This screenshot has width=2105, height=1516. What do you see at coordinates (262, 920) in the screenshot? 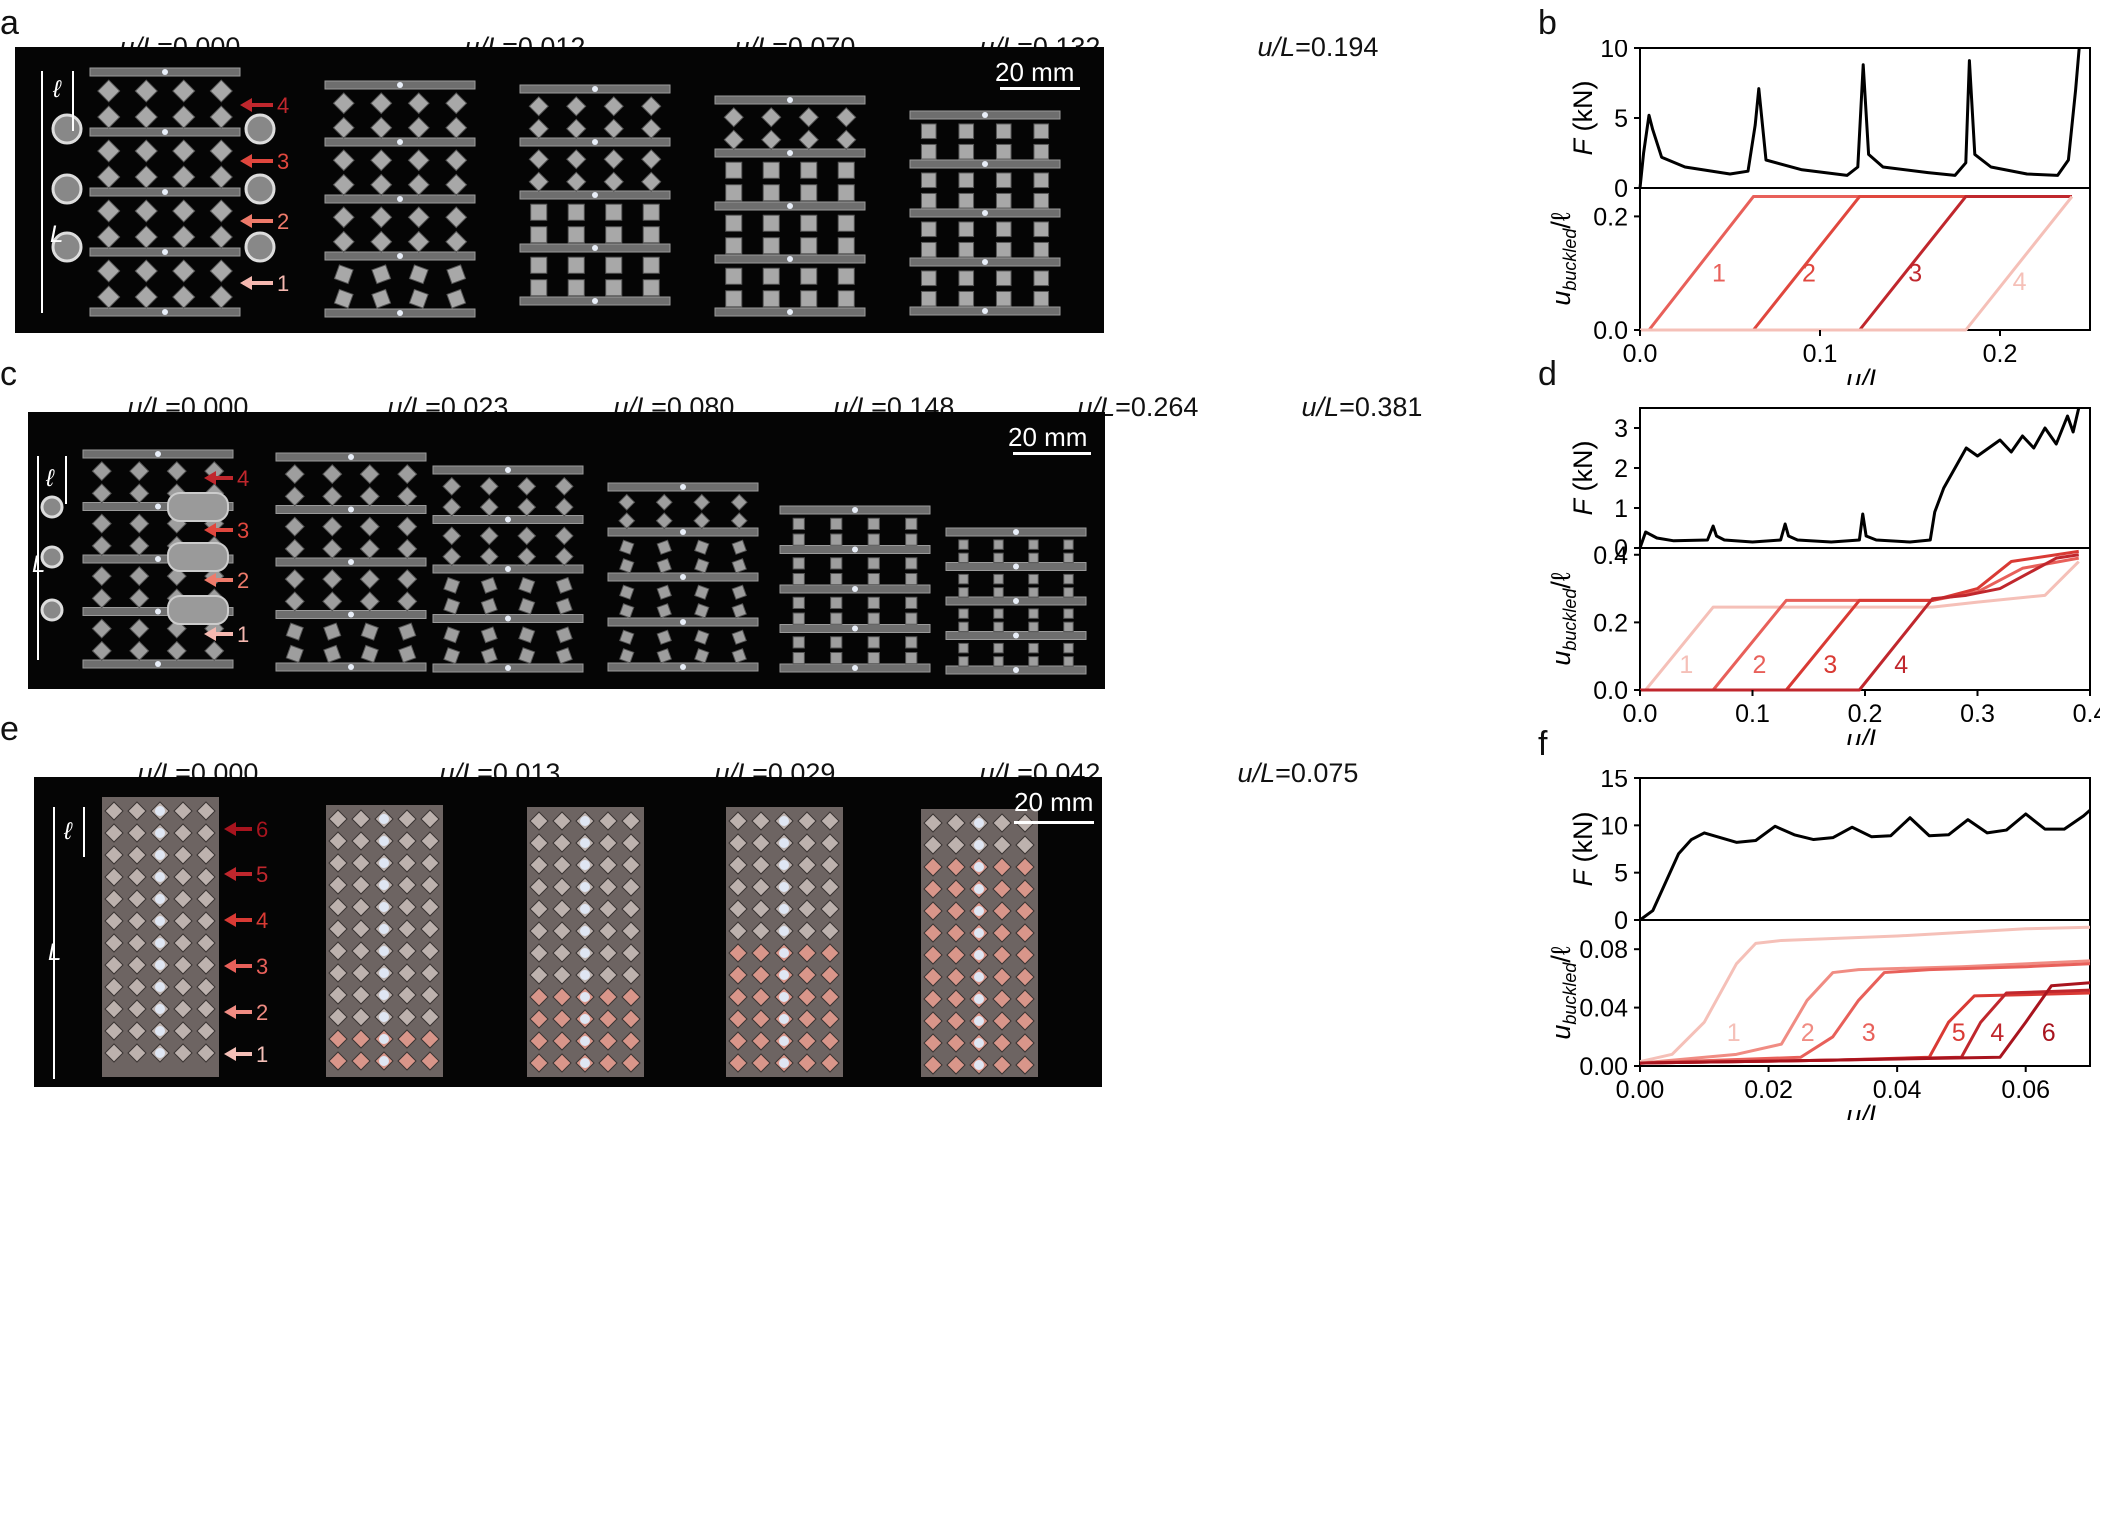
I see `layer-label: 4` at bounding box center [262, 920].